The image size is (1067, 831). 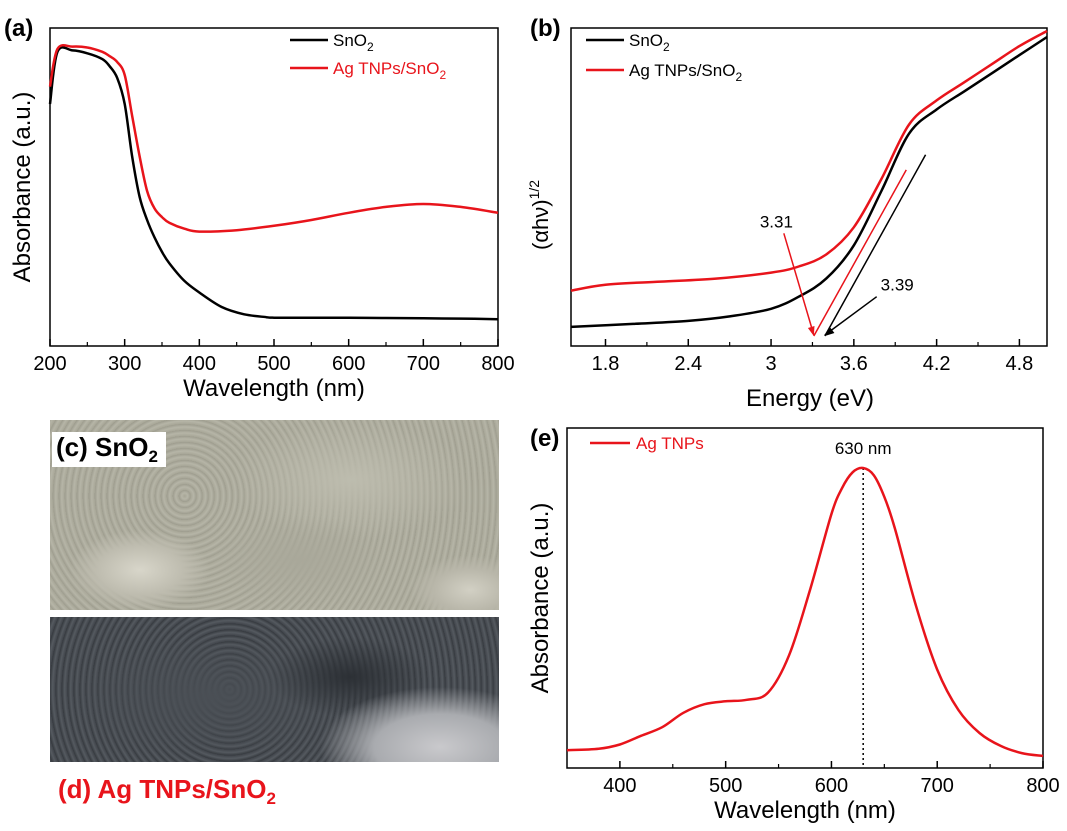 I want to click on panel-b-y-axis-label: (αhν)1/2, so click(x=539, y=215).